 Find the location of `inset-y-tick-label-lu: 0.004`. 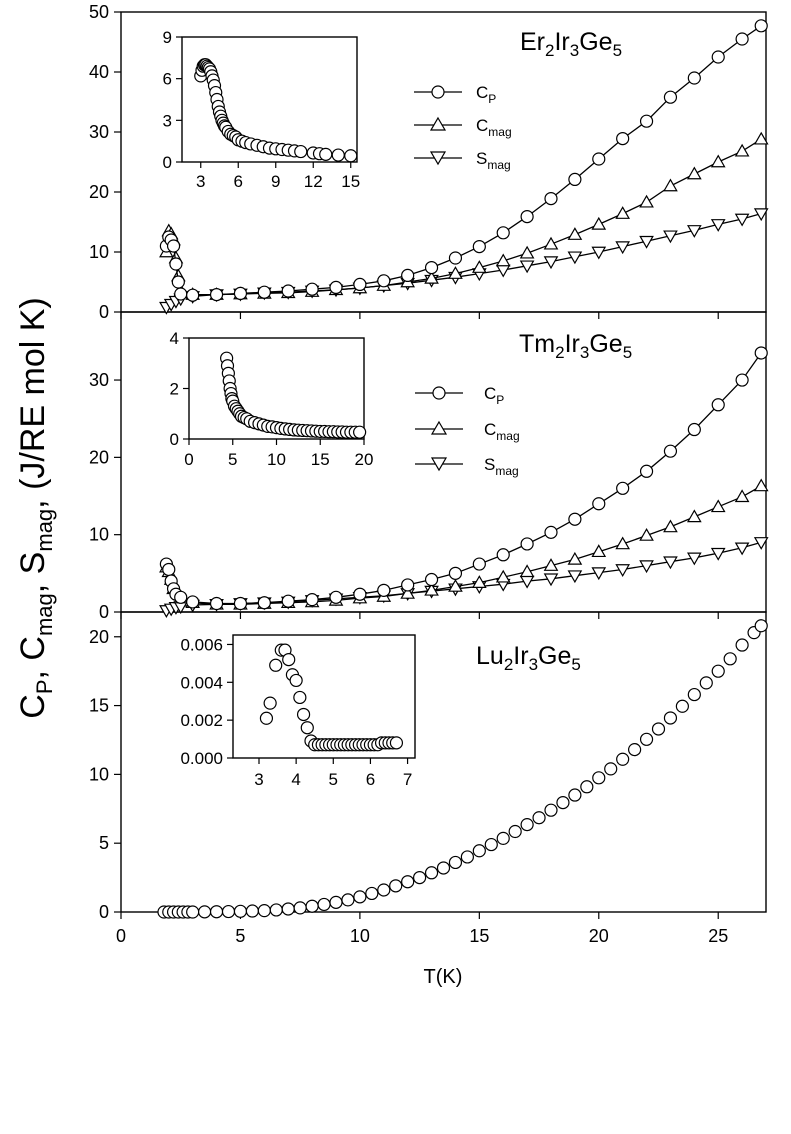

inset-y-tick-label-lu: 0.004 is located at coordinates (201, 682).